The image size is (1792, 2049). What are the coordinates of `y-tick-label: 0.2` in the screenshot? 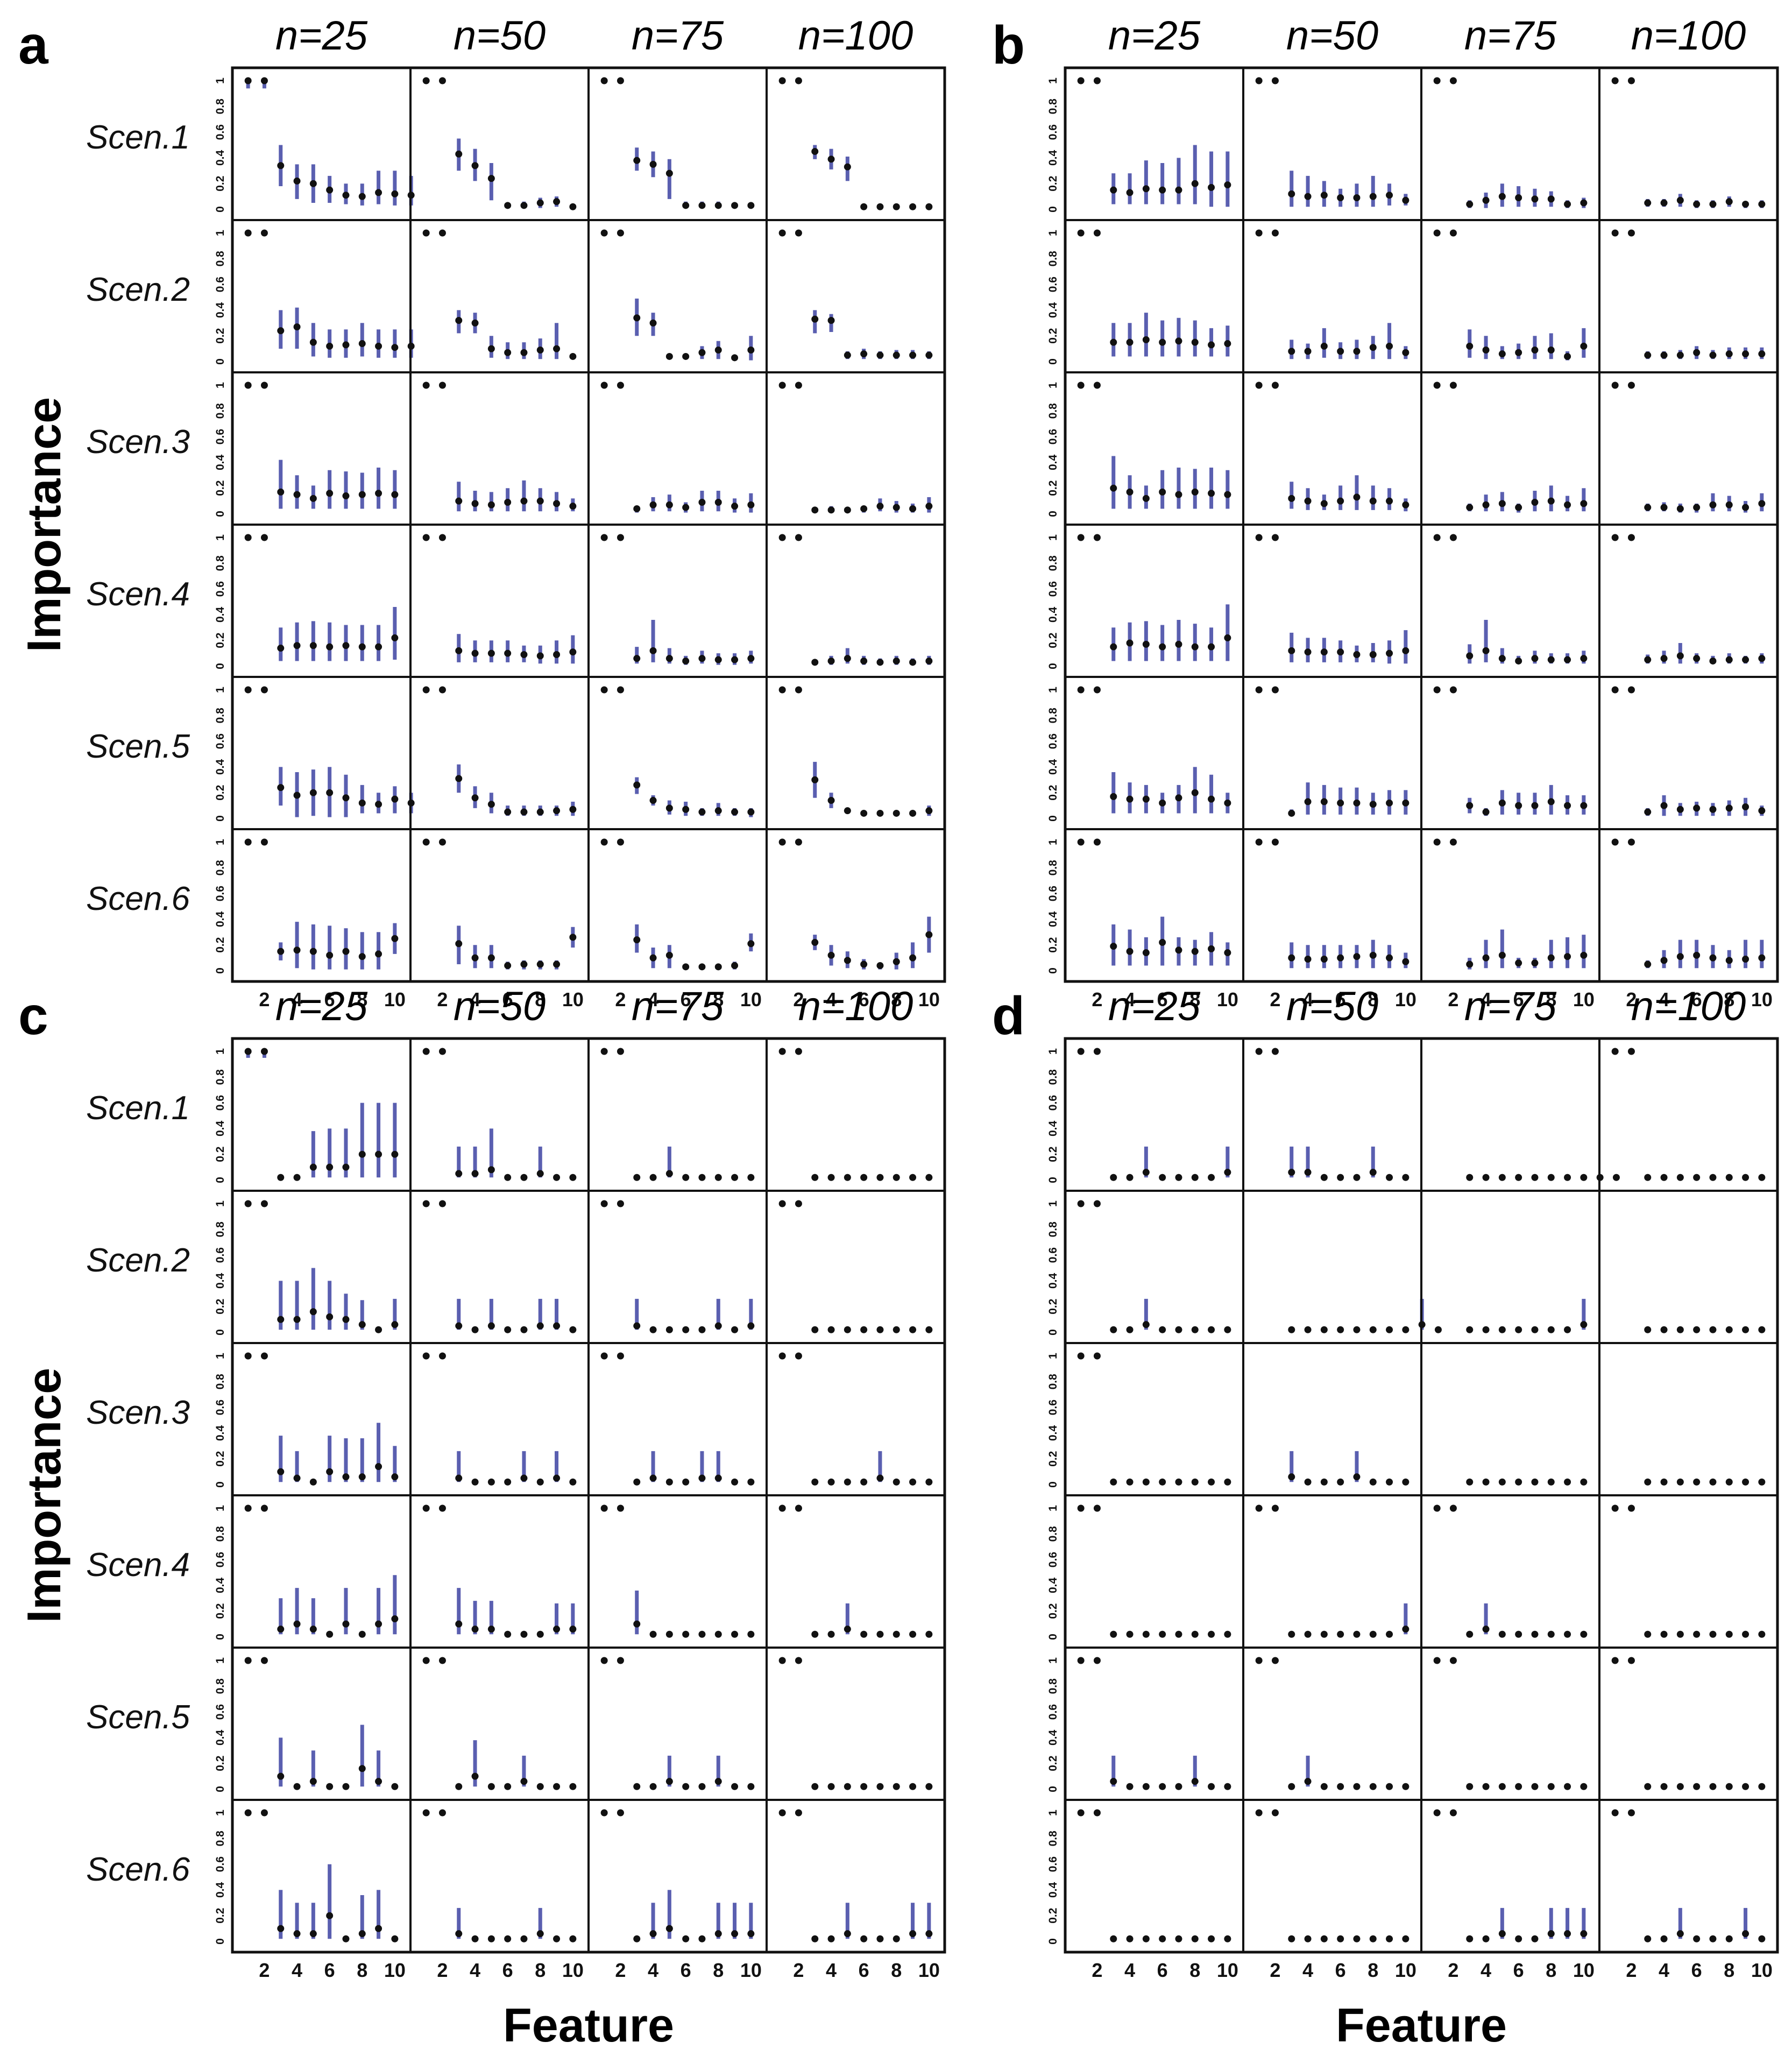 It's located at (220, 793).